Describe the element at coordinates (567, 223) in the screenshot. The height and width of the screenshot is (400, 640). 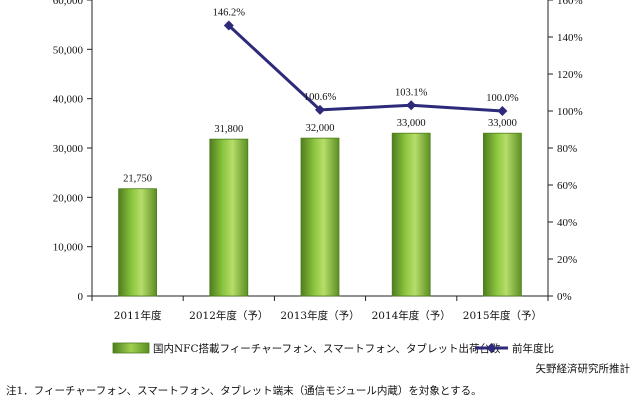
I see `y-right-tick-label: 40%` at that location.